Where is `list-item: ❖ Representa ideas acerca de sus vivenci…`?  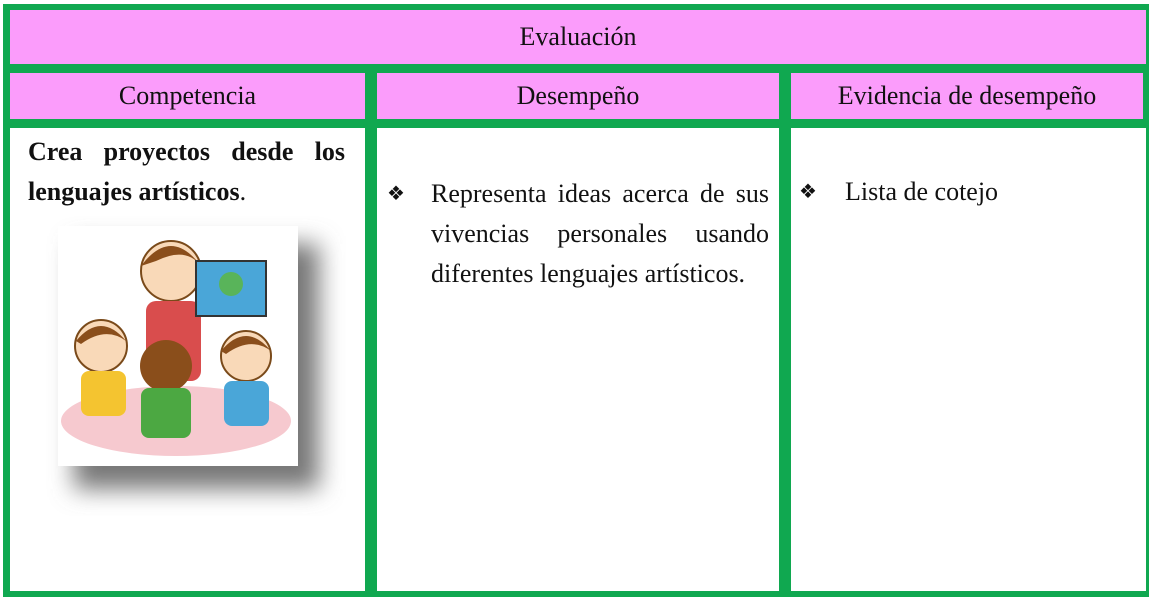 list-item: ❖ Representa ideas acerca de sus vivenci… is located at coordinates (578, 234).